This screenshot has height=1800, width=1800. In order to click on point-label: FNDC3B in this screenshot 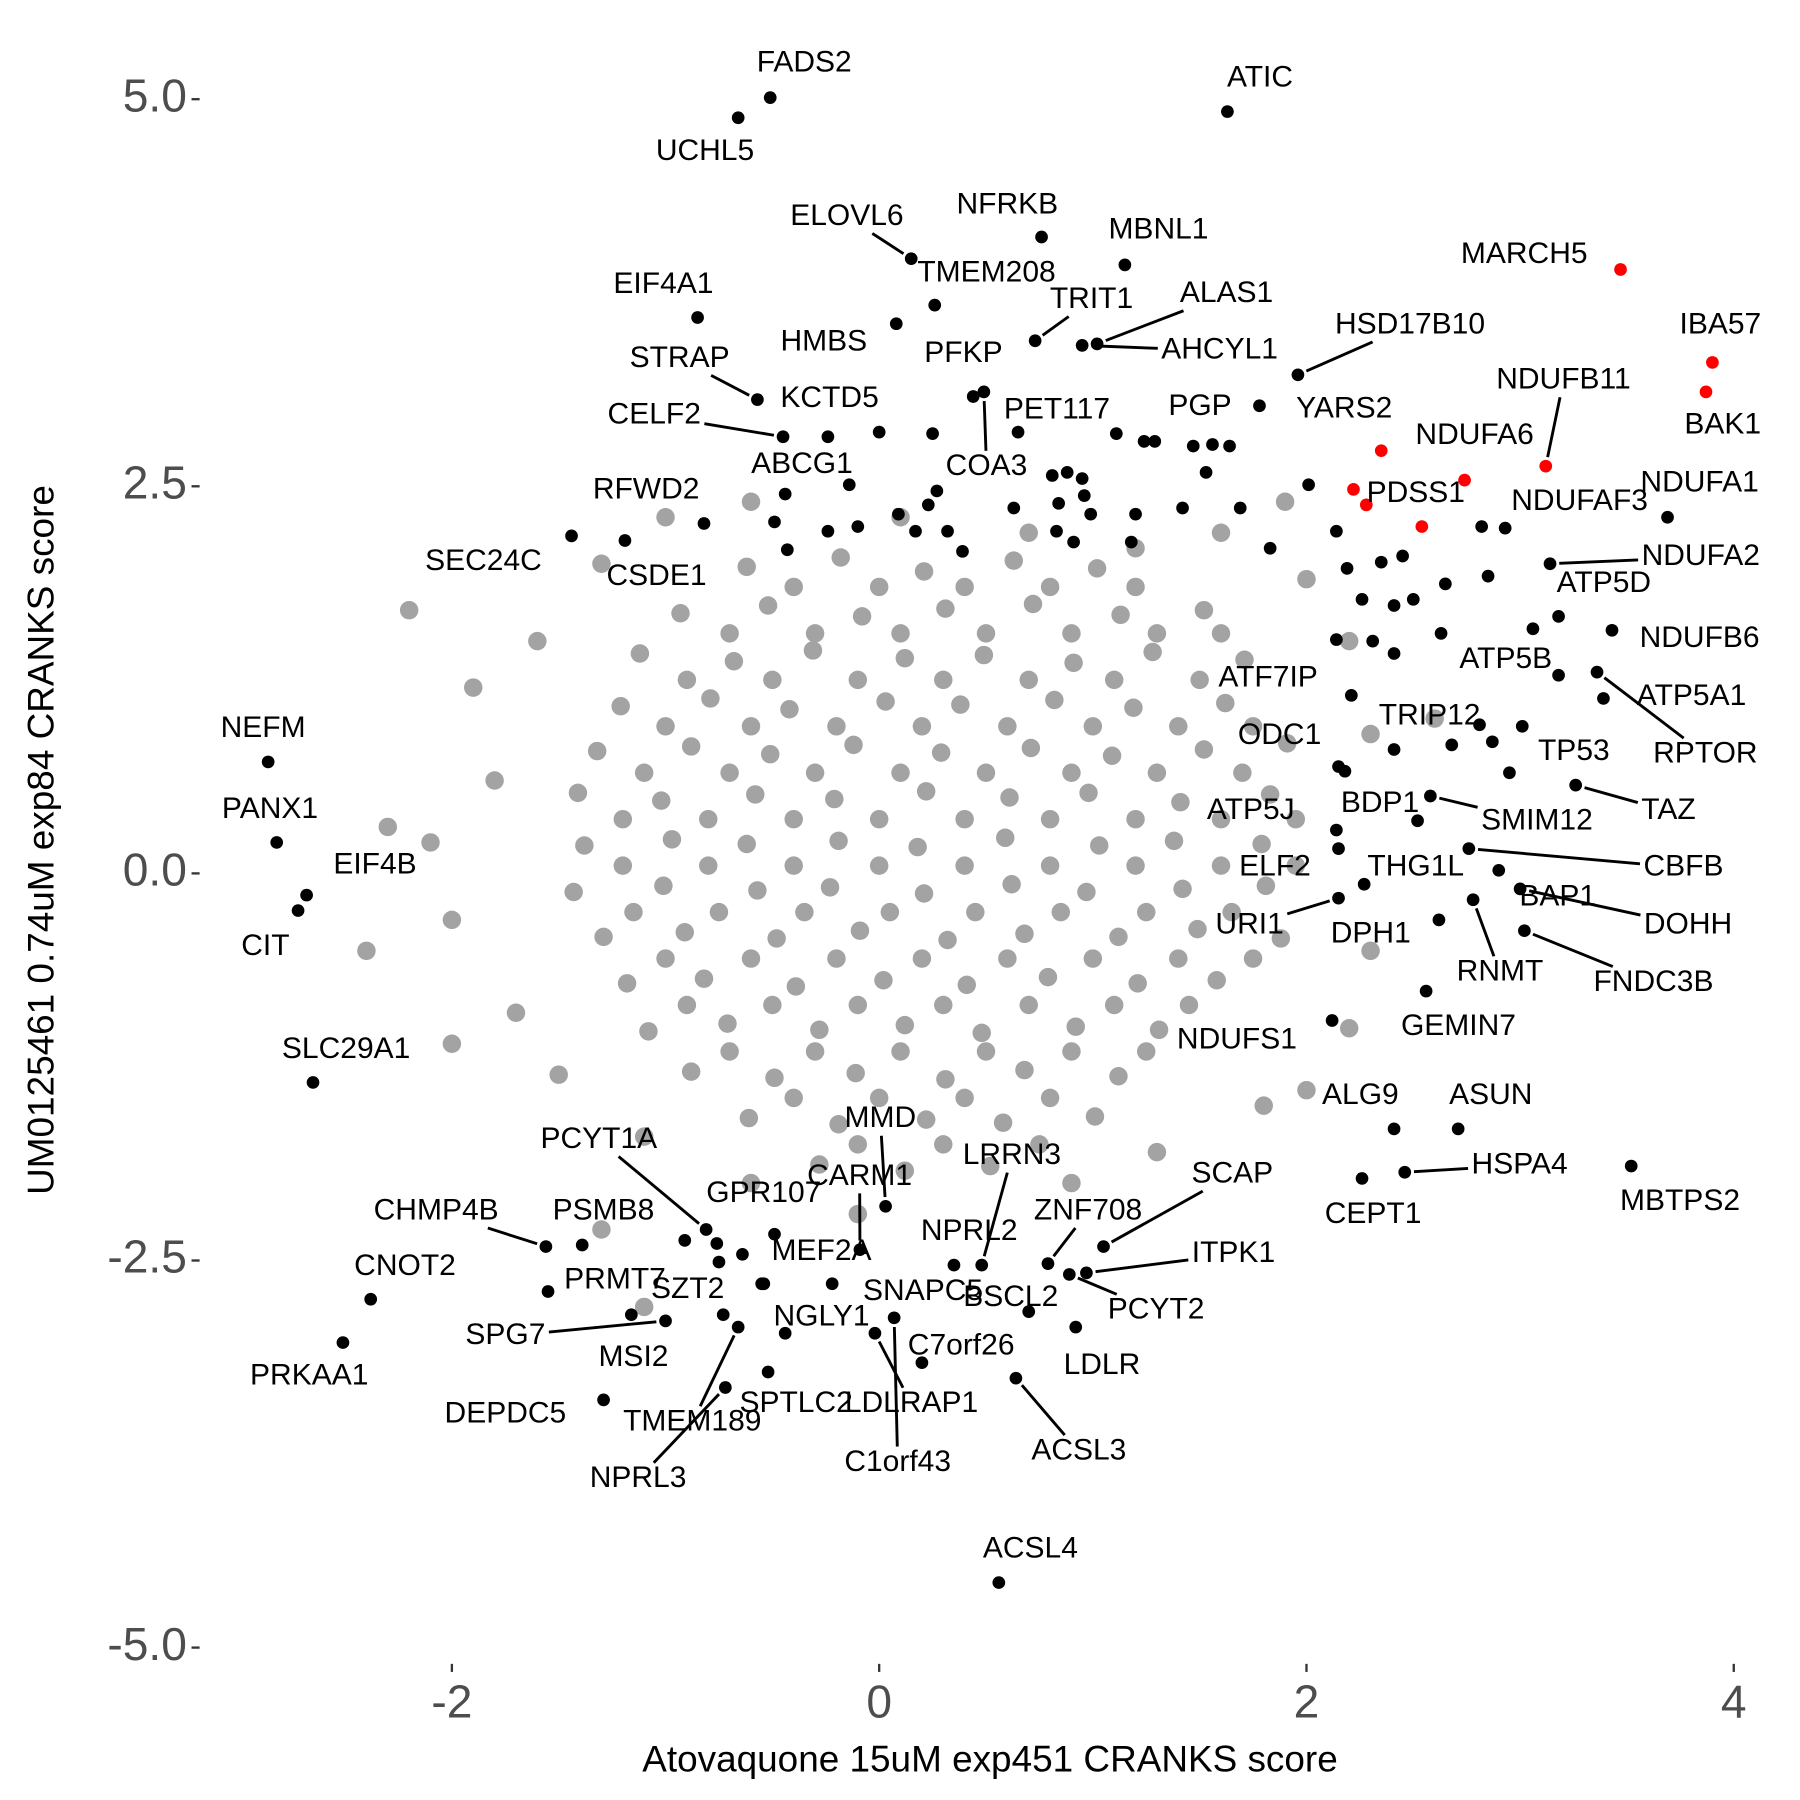, I will do `click(1653, 981)`.